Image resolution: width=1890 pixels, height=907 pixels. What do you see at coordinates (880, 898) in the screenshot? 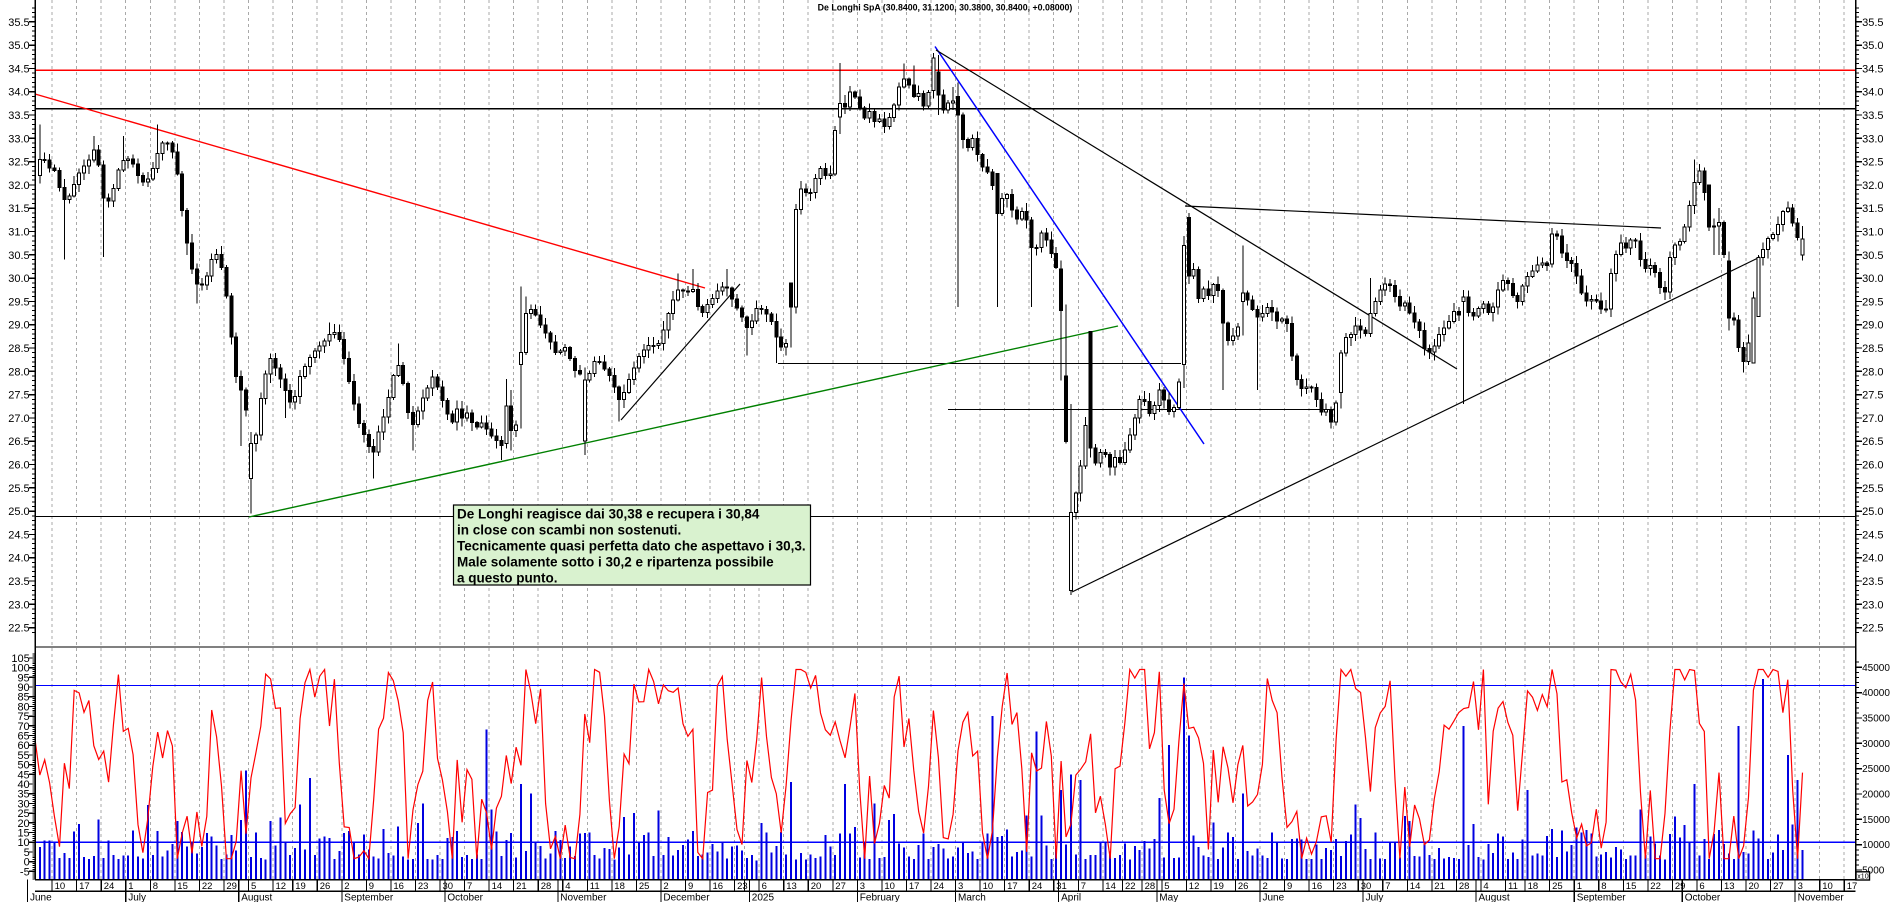
I see `svg-text: February` at bounding box center [880, 898].